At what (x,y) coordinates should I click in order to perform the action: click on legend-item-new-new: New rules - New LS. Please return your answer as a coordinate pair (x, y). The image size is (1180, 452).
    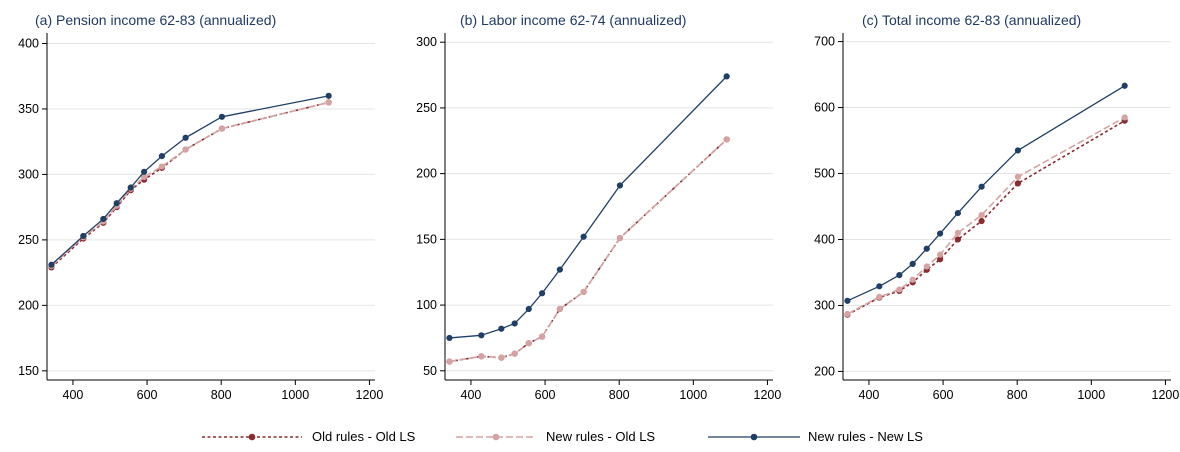
    Looking at the image, I should click on (815, 436).